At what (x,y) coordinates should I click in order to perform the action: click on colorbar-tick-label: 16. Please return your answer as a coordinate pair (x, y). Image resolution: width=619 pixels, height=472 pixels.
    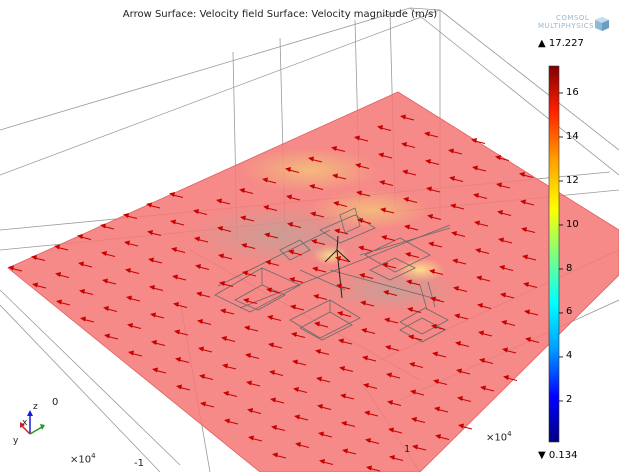
    Looking at the image, I should click on (572, 92).